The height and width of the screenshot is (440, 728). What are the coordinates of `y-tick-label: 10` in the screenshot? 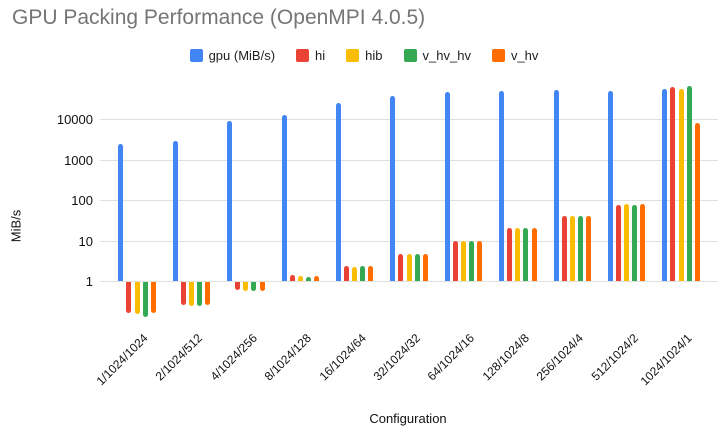 It's located at (85, 241).